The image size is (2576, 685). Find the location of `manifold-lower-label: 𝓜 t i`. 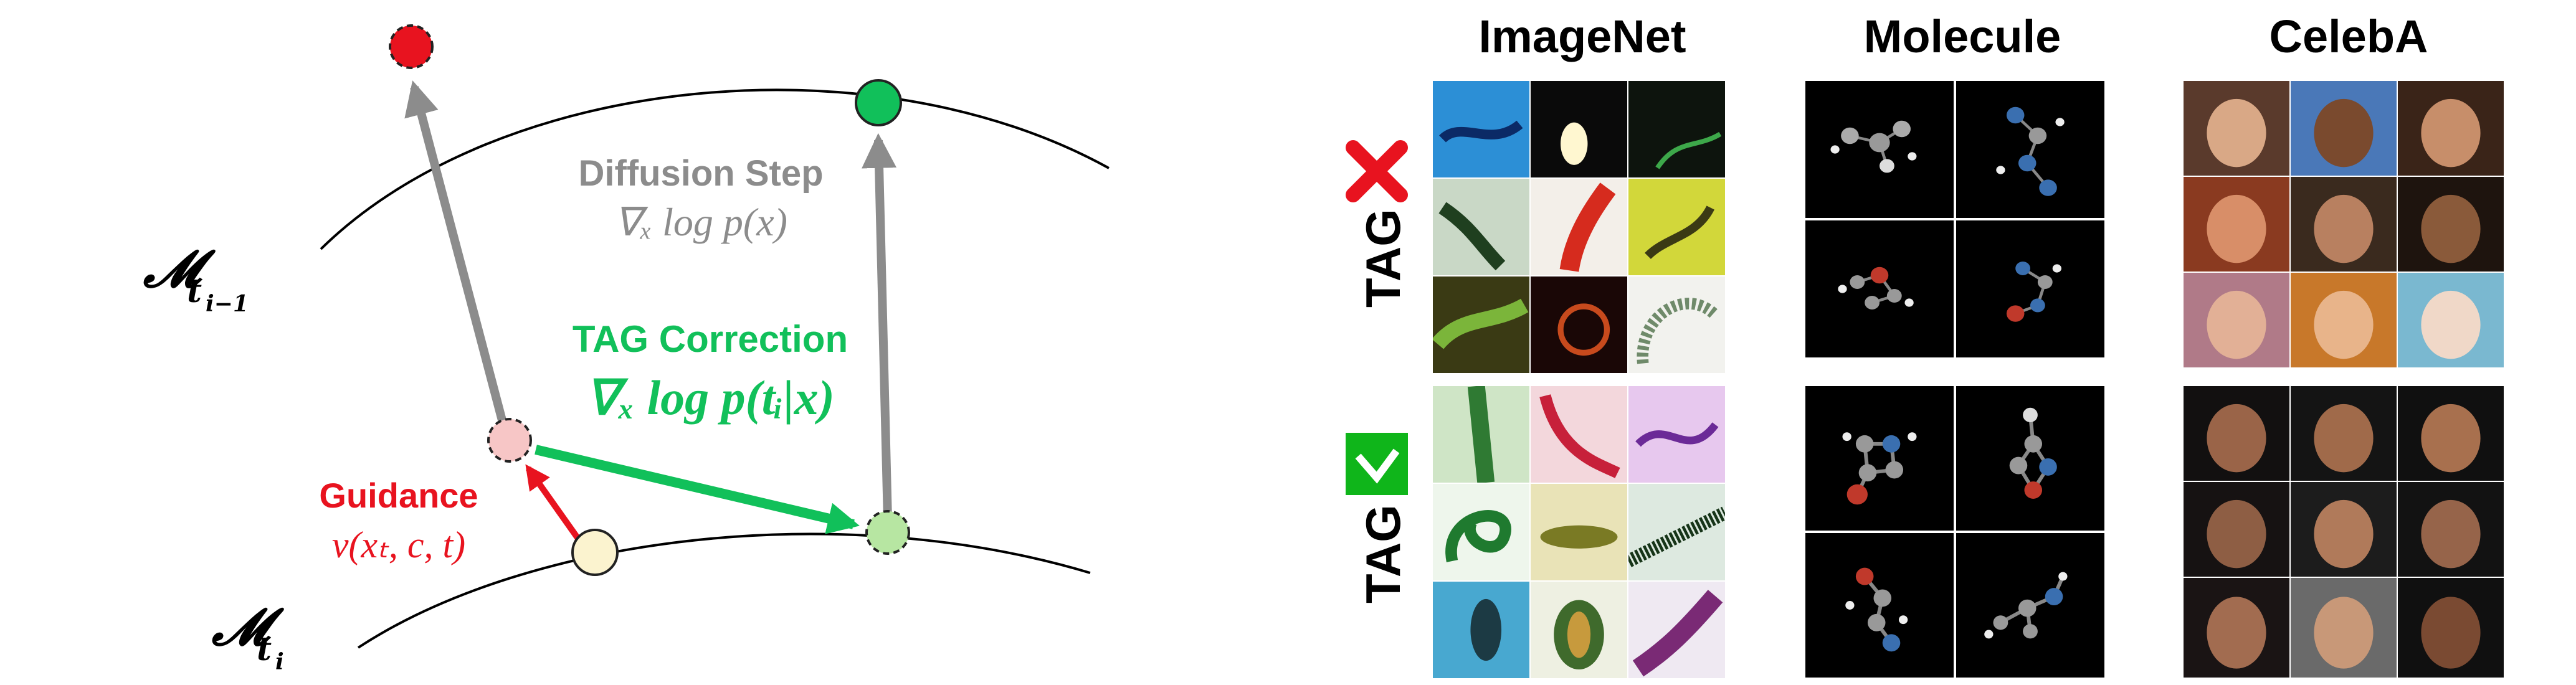

manifold-lower-label: 𝓜 t i is located at coordinates (248, 636).